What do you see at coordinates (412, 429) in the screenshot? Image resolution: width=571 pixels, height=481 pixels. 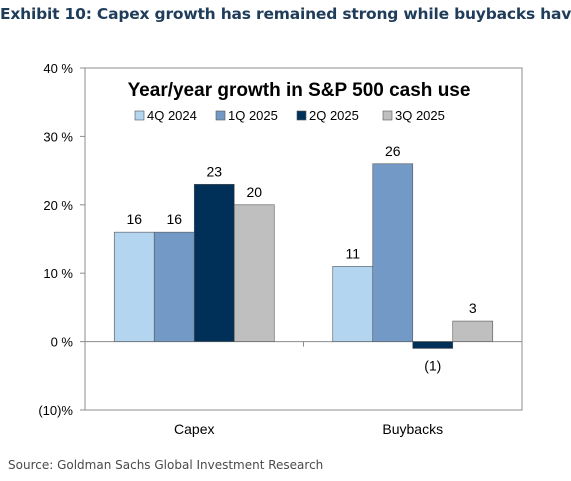 I see `x-tick-label-buybacks: Buybacks` at bounding box center [412, 429].